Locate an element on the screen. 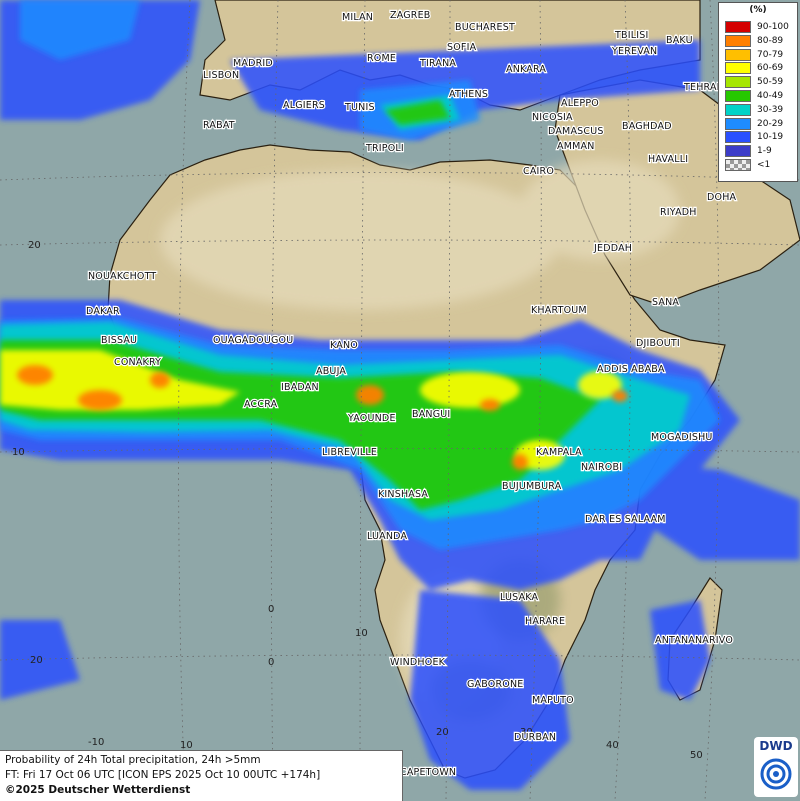 This screenshot has width=800, height=801. city-label: CAIRO is located at coordinates (538, 171).